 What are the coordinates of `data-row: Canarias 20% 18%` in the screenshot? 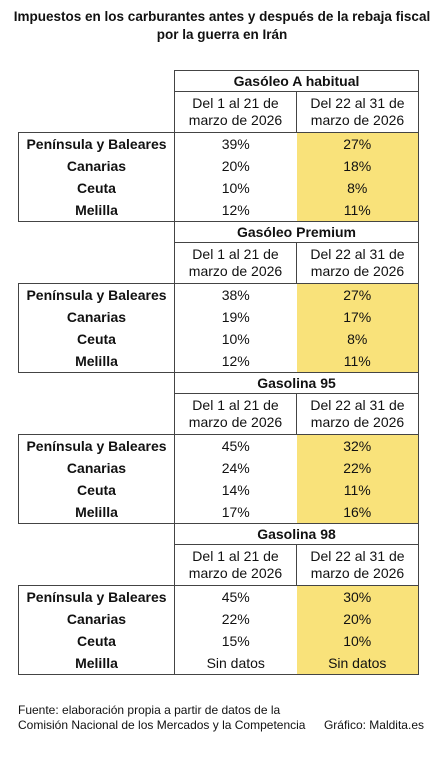 It's located at (218, 166).